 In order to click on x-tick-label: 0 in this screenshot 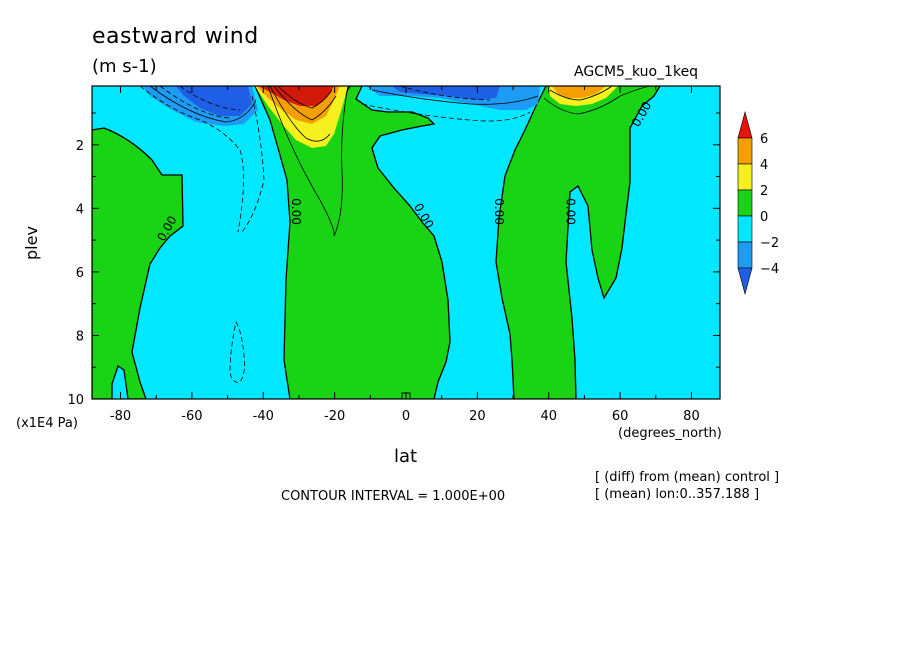, I will do `click(406, 416)`.